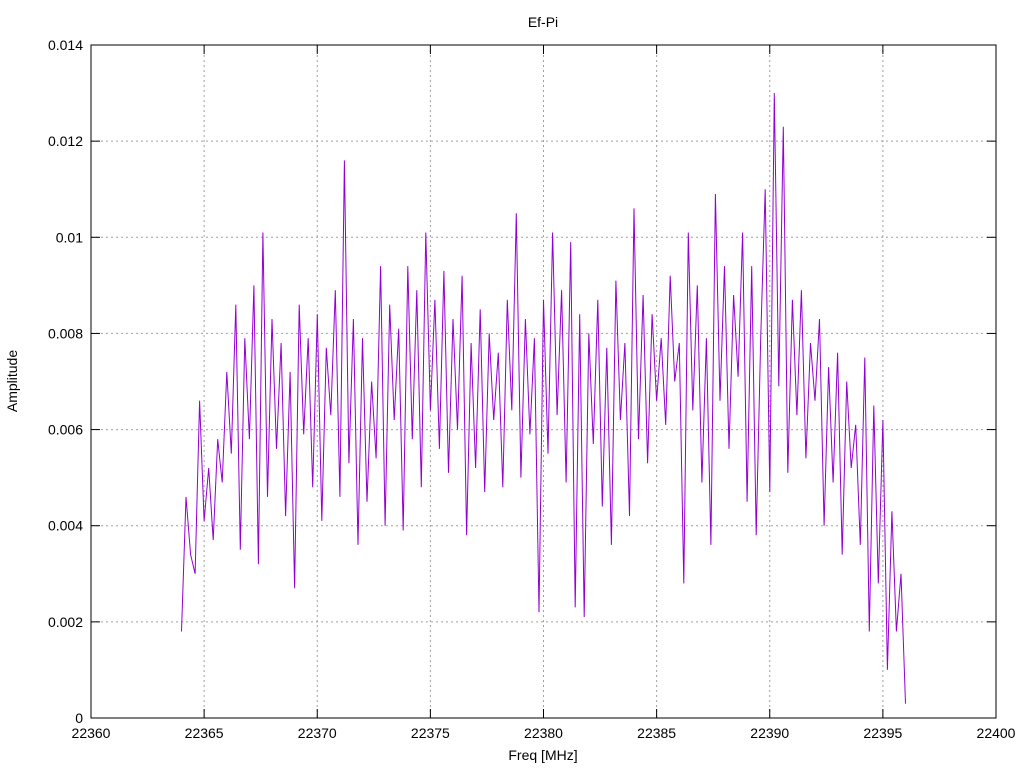  Describe the element at coordinates (65, 45) in the screenshot. I see `y-tick-label: 0.014` at that location.